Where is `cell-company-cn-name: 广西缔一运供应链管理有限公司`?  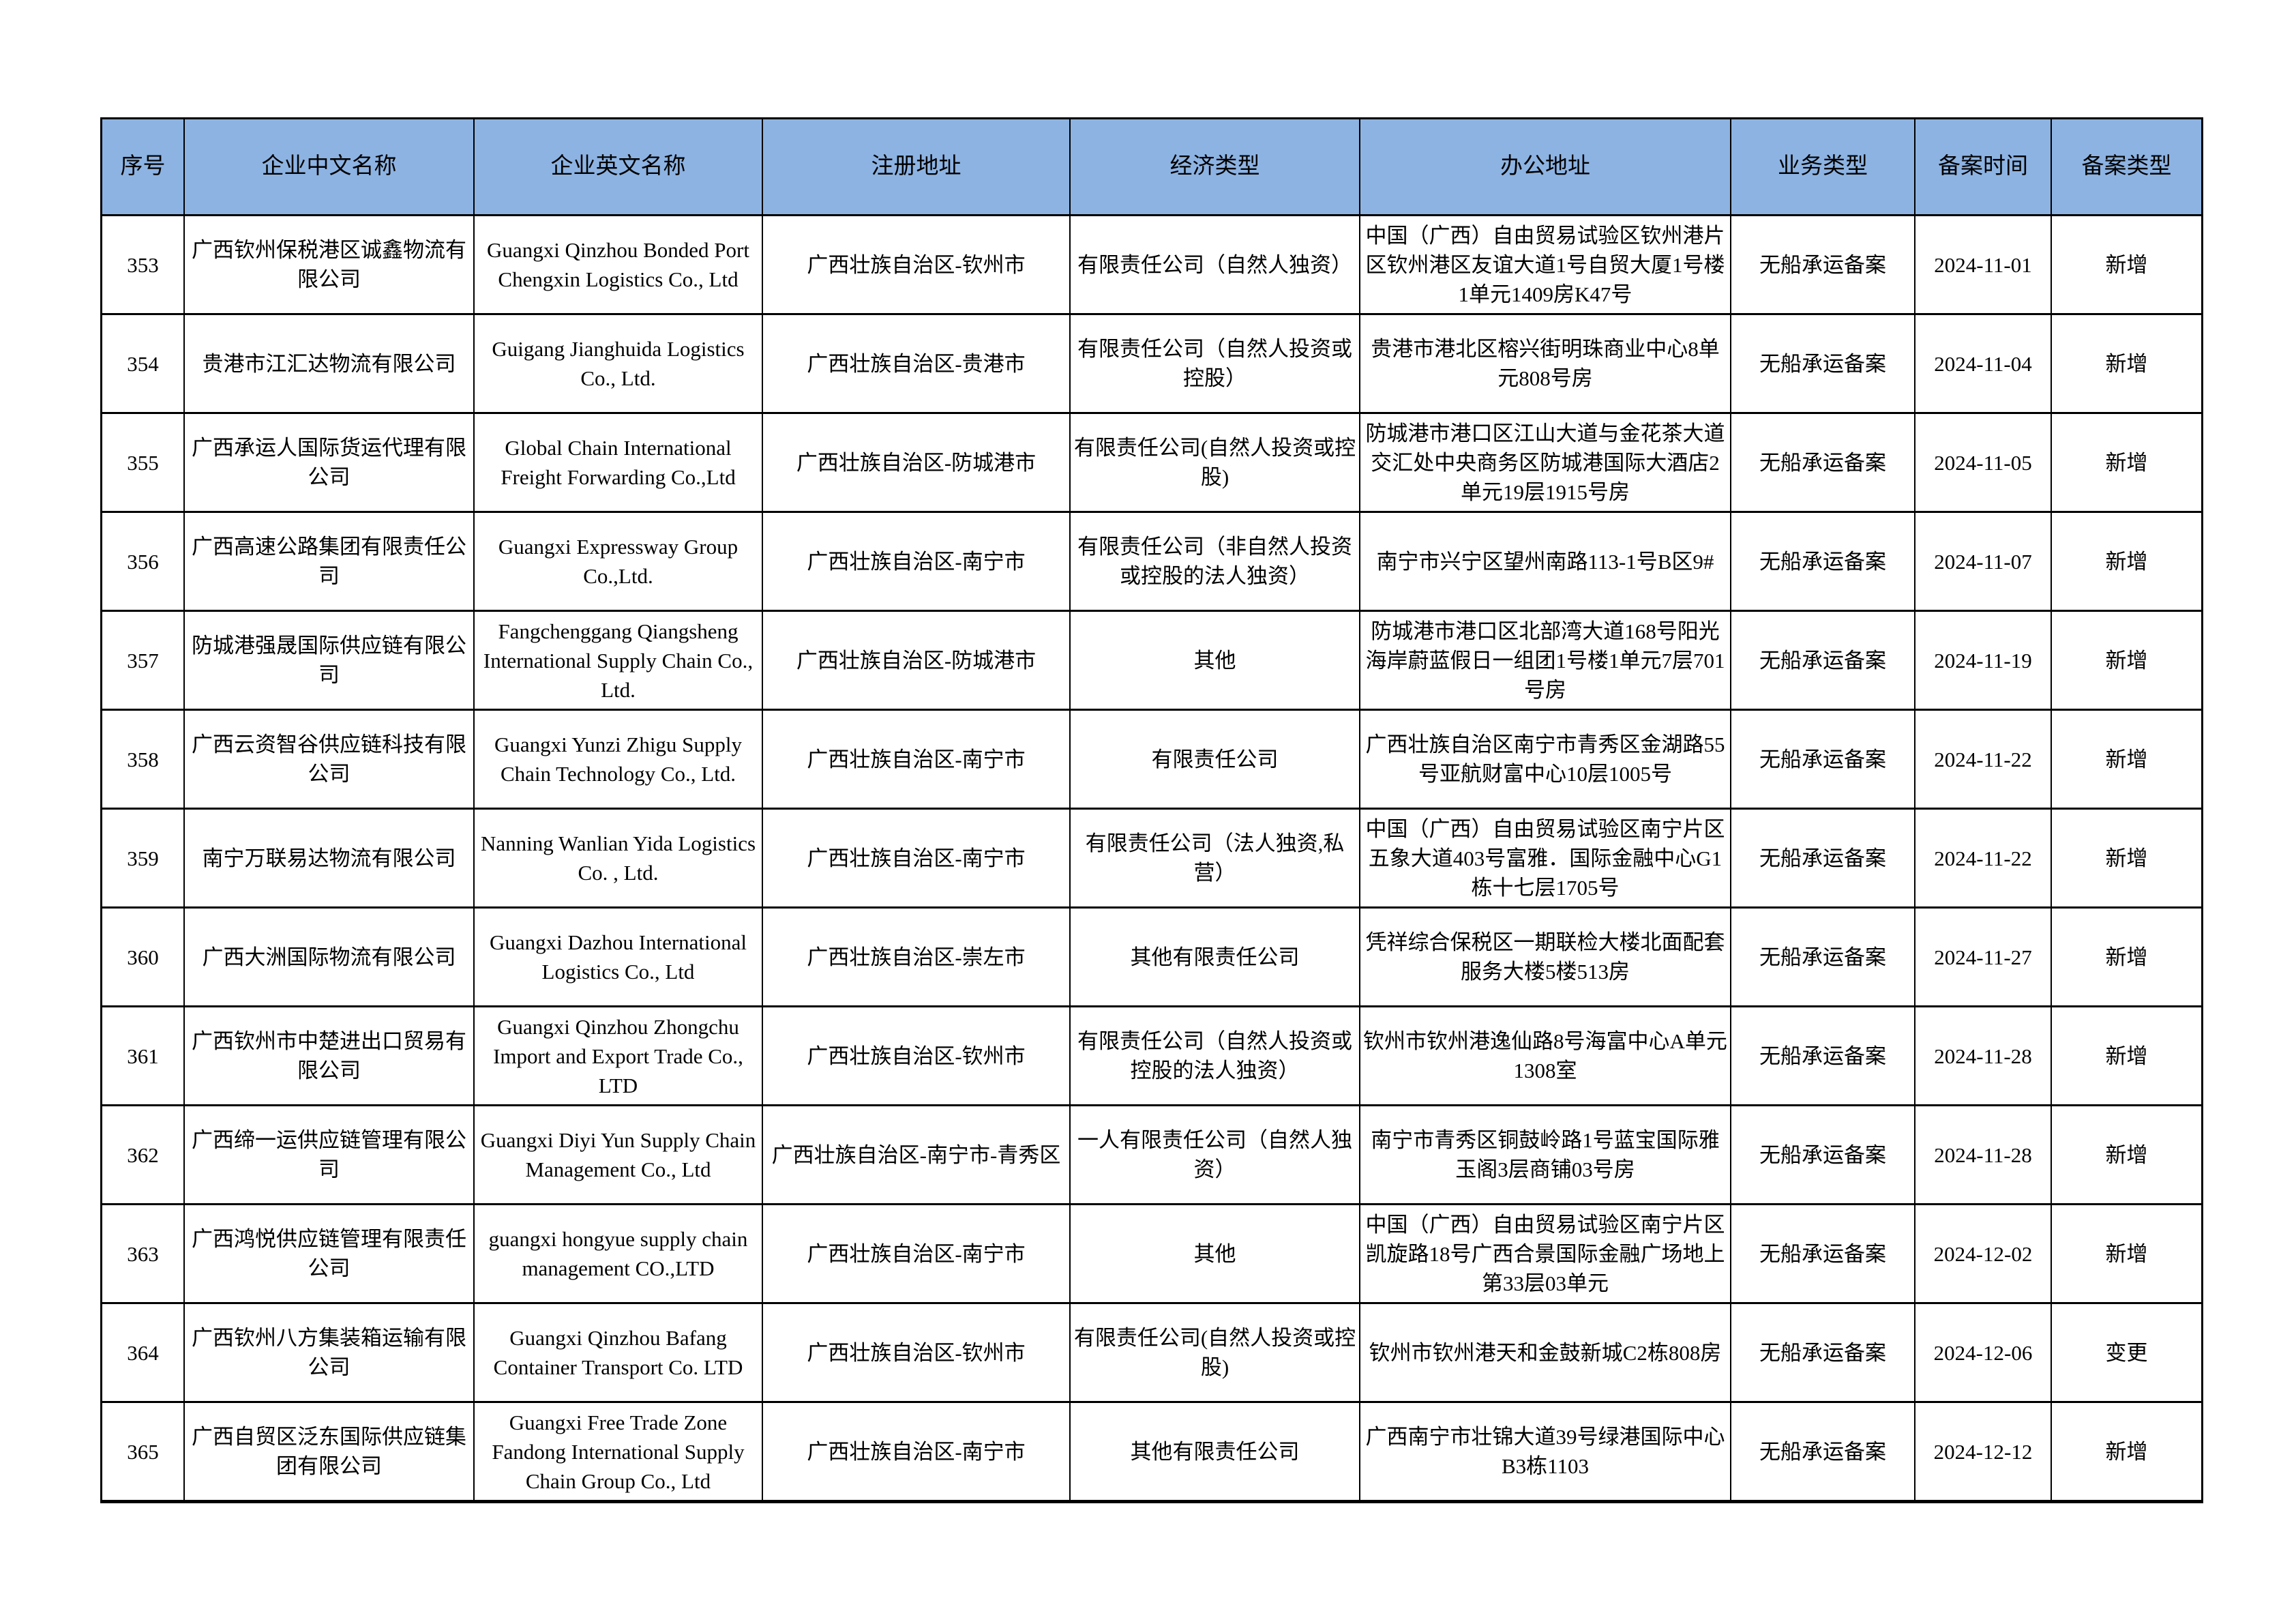 cell-company-cn-name: 广西缔一运供应链管理有限公司 is located at coordinates (330, 1154).